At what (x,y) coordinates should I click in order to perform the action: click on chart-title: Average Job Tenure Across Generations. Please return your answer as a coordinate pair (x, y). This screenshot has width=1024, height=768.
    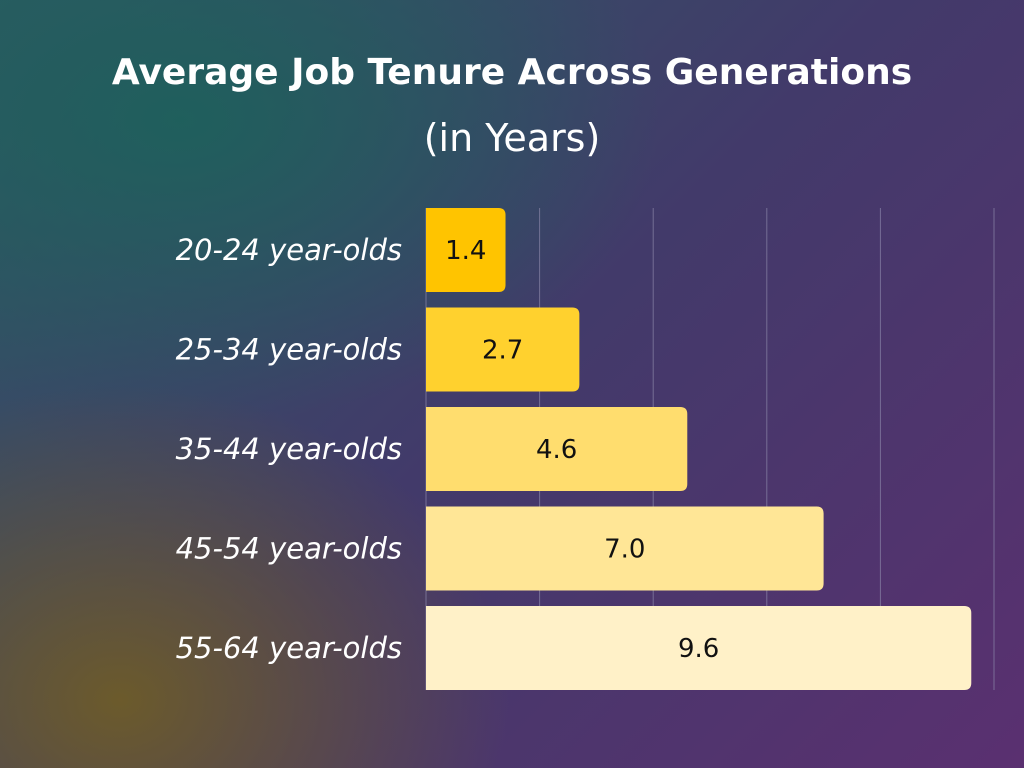
    Looking at the image, I should click on (512, 72).